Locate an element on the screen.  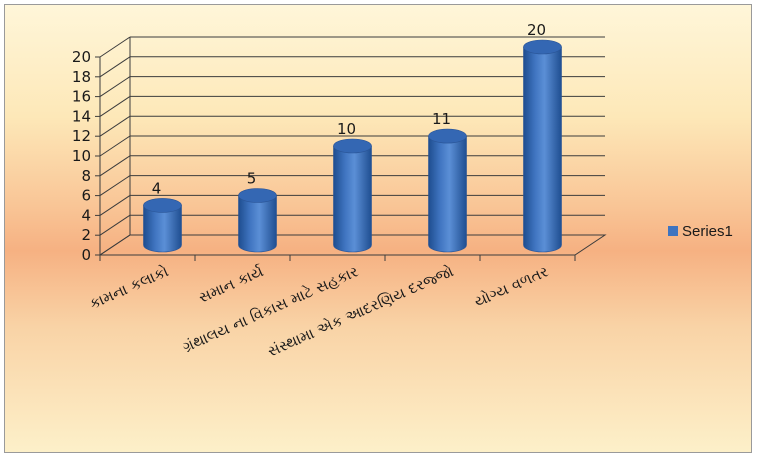
data-label: 20 is located at coordinates (536, 30).